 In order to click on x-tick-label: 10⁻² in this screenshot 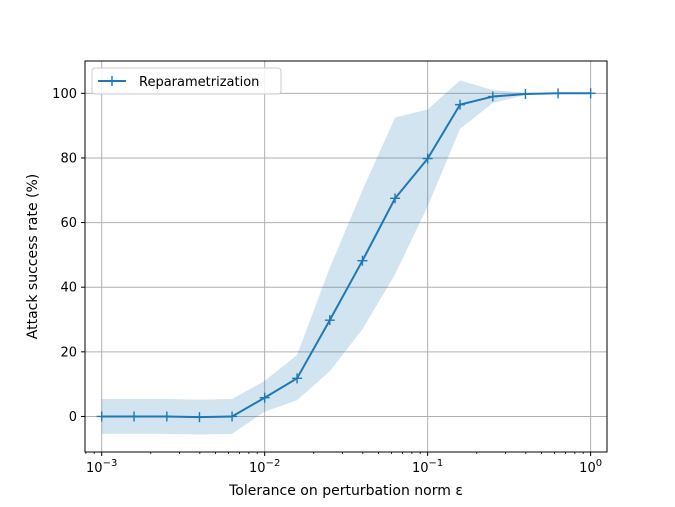, I will do `click(264, 467)`.